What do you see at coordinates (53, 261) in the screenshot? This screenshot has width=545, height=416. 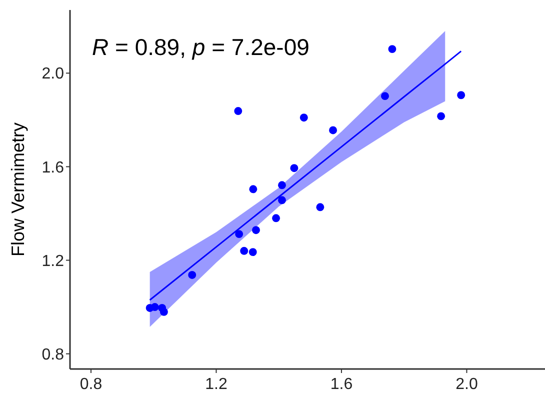 I see `y-tick-label: 1.2` at bounding box center [53, 261].